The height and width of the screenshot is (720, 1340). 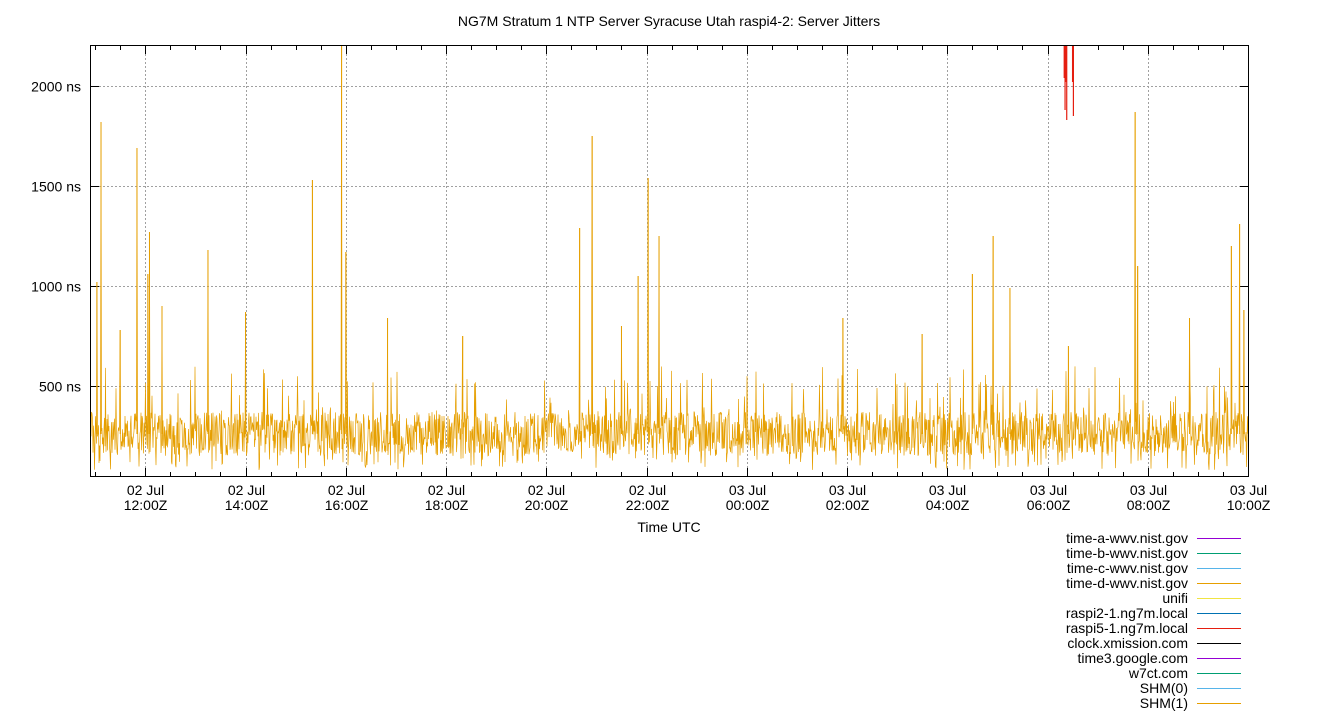 What do you see at coordinates (447, 505) in the screenshot?
I see `x-tick-label-time: 18:00Z` at bounding box center [447, 505].